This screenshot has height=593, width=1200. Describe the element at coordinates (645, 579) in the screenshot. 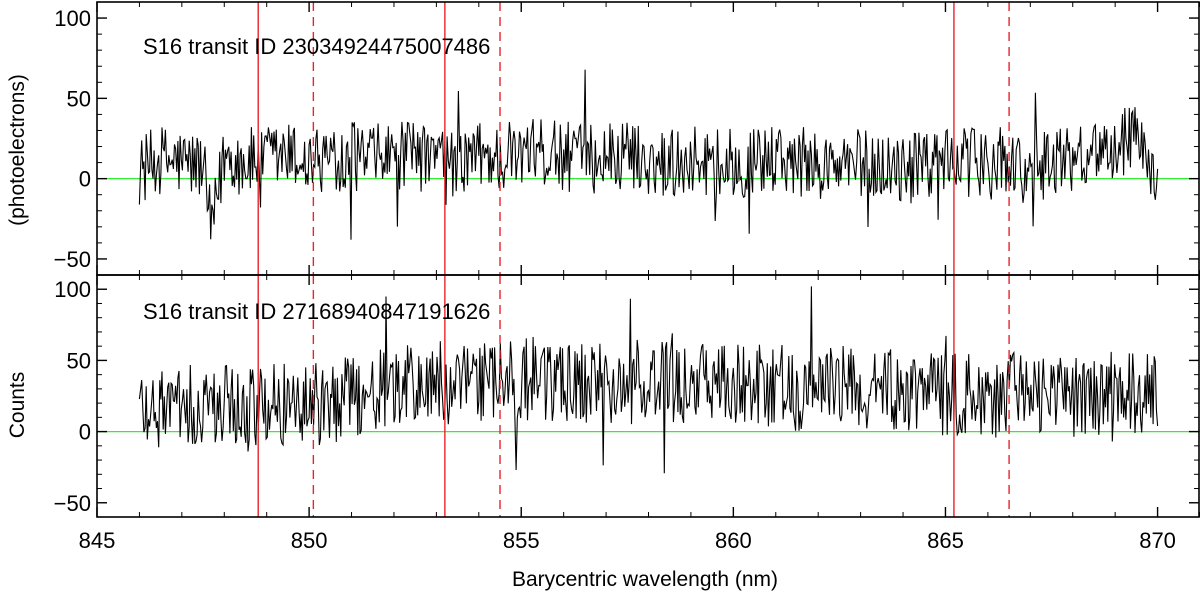

I see `x-axis-label: Barycentric wavelength (nm)` at that location.